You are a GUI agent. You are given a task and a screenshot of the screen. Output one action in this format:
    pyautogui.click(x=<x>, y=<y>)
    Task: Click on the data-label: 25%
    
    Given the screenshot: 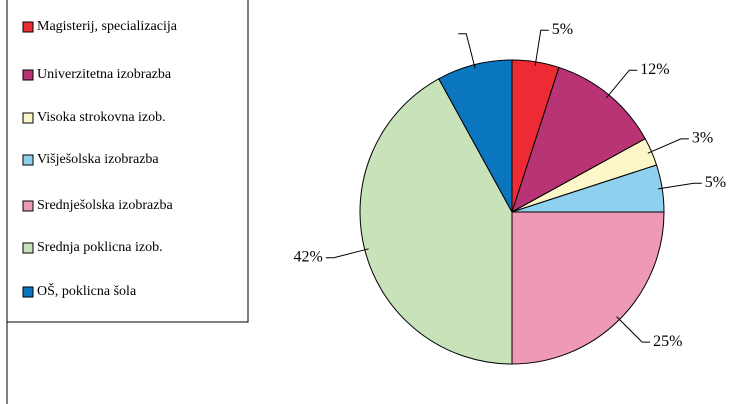 What is the action you would take?
    pyautogui.click(x=667, y=341)
    